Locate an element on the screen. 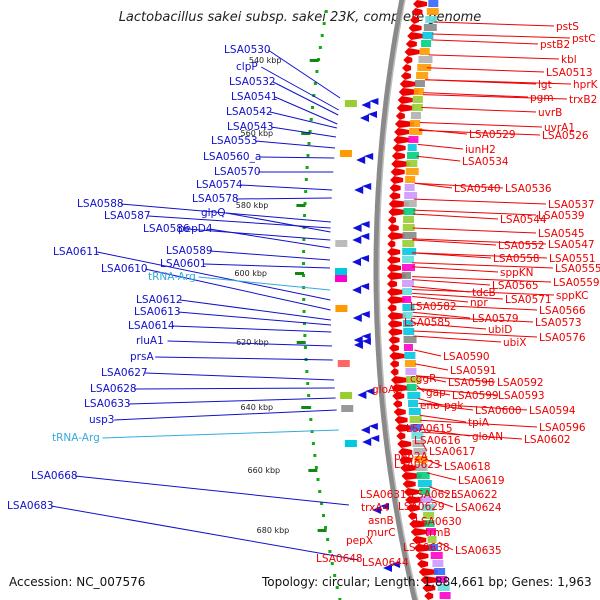 This screenshot has width=600, height=600. gene-label-trmb: trmB is located at coordinates (438, 533).